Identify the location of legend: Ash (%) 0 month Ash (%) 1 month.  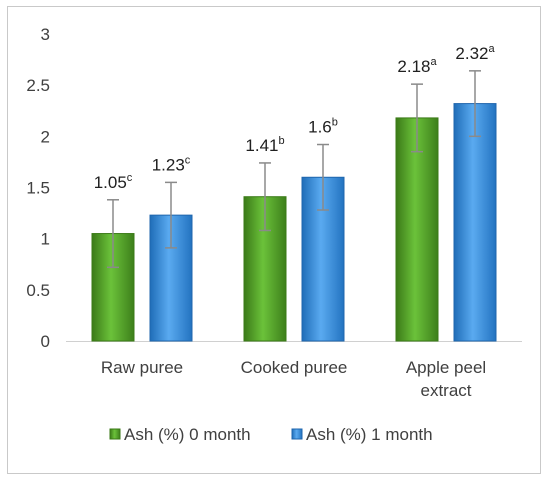
(271, 434).